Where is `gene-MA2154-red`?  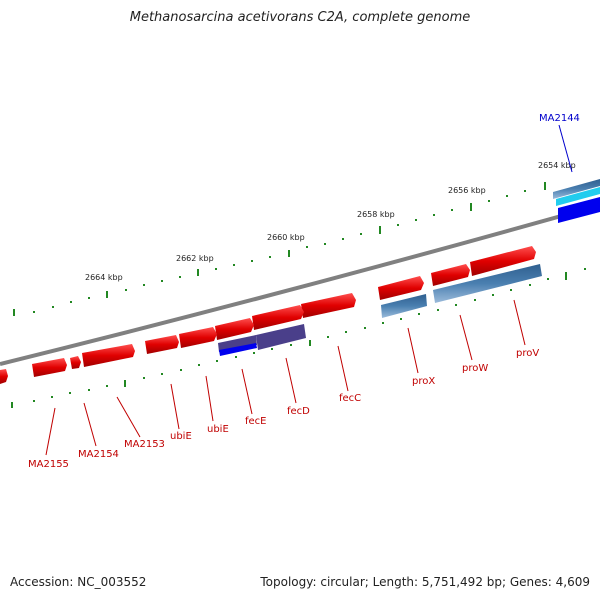 gene-MA2154-red is located at coordinates (75, 362).